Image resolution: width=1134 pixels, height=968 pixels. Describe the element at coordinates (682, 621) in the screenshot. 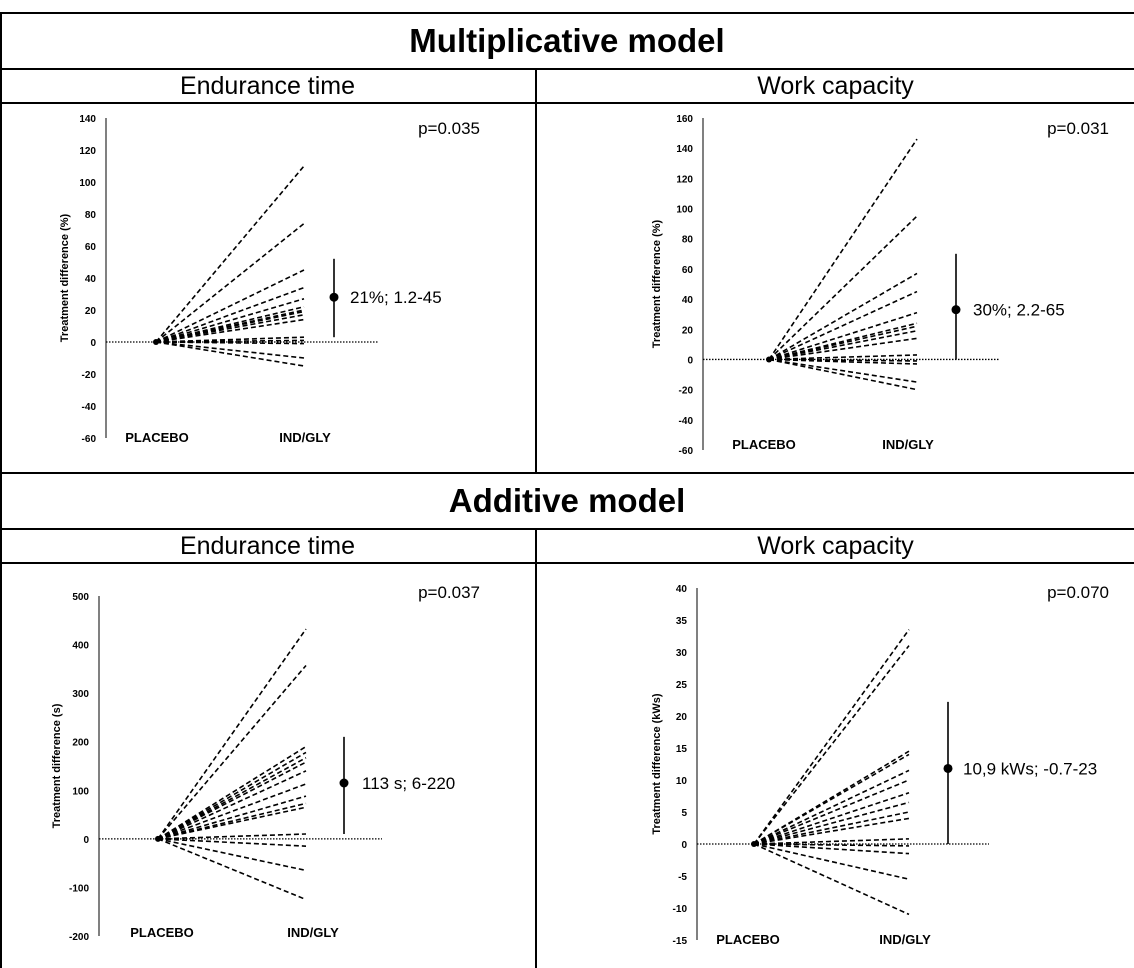

I see `y-tick-label: 35` at that location.